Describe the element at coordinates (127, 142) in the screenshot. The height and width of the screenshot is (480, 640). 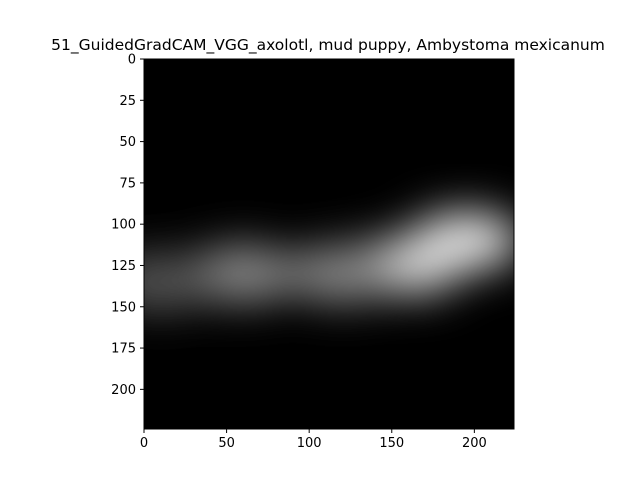
I see `y-tick-label: 50` at that location.